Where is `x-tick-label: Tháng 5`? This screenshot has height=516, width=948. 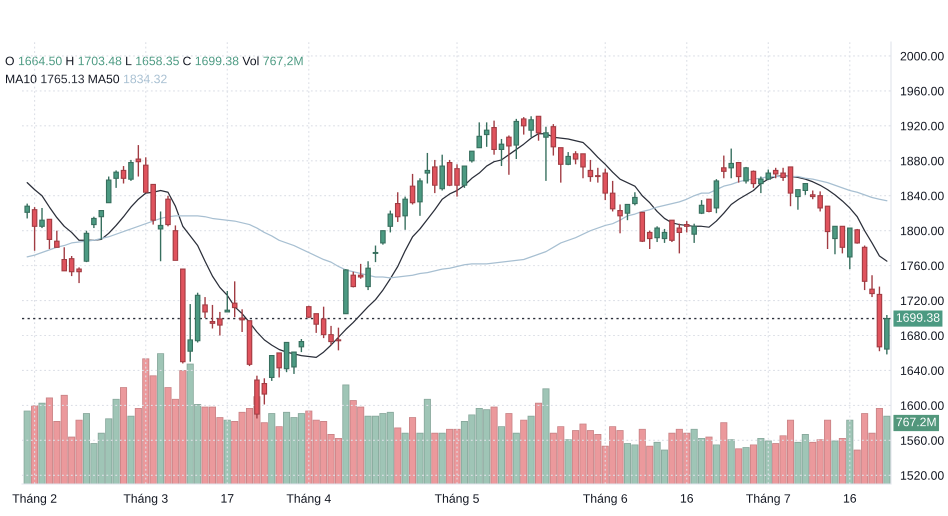
x-tick-label: Tháng 5 is located at coordinates (456, 500).